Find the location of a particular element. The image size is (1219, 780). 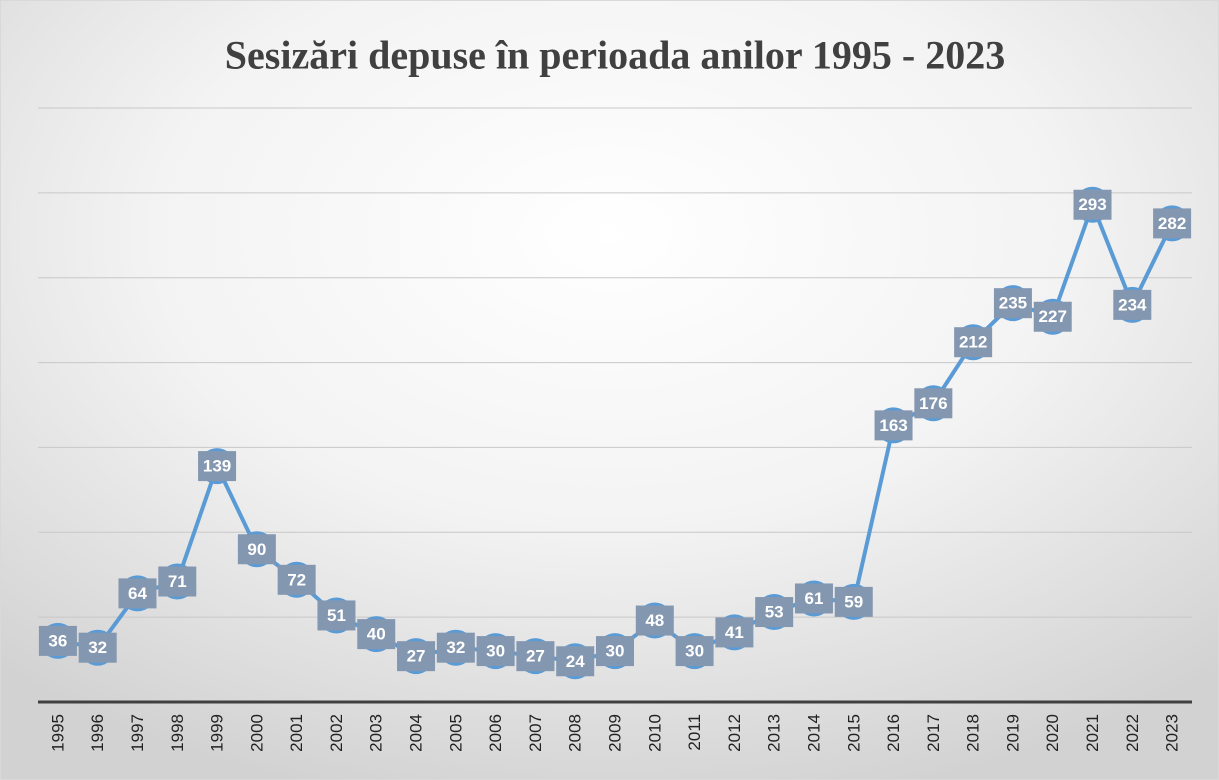

x-tick-label: 2016 is located at coordinates (893, 733).